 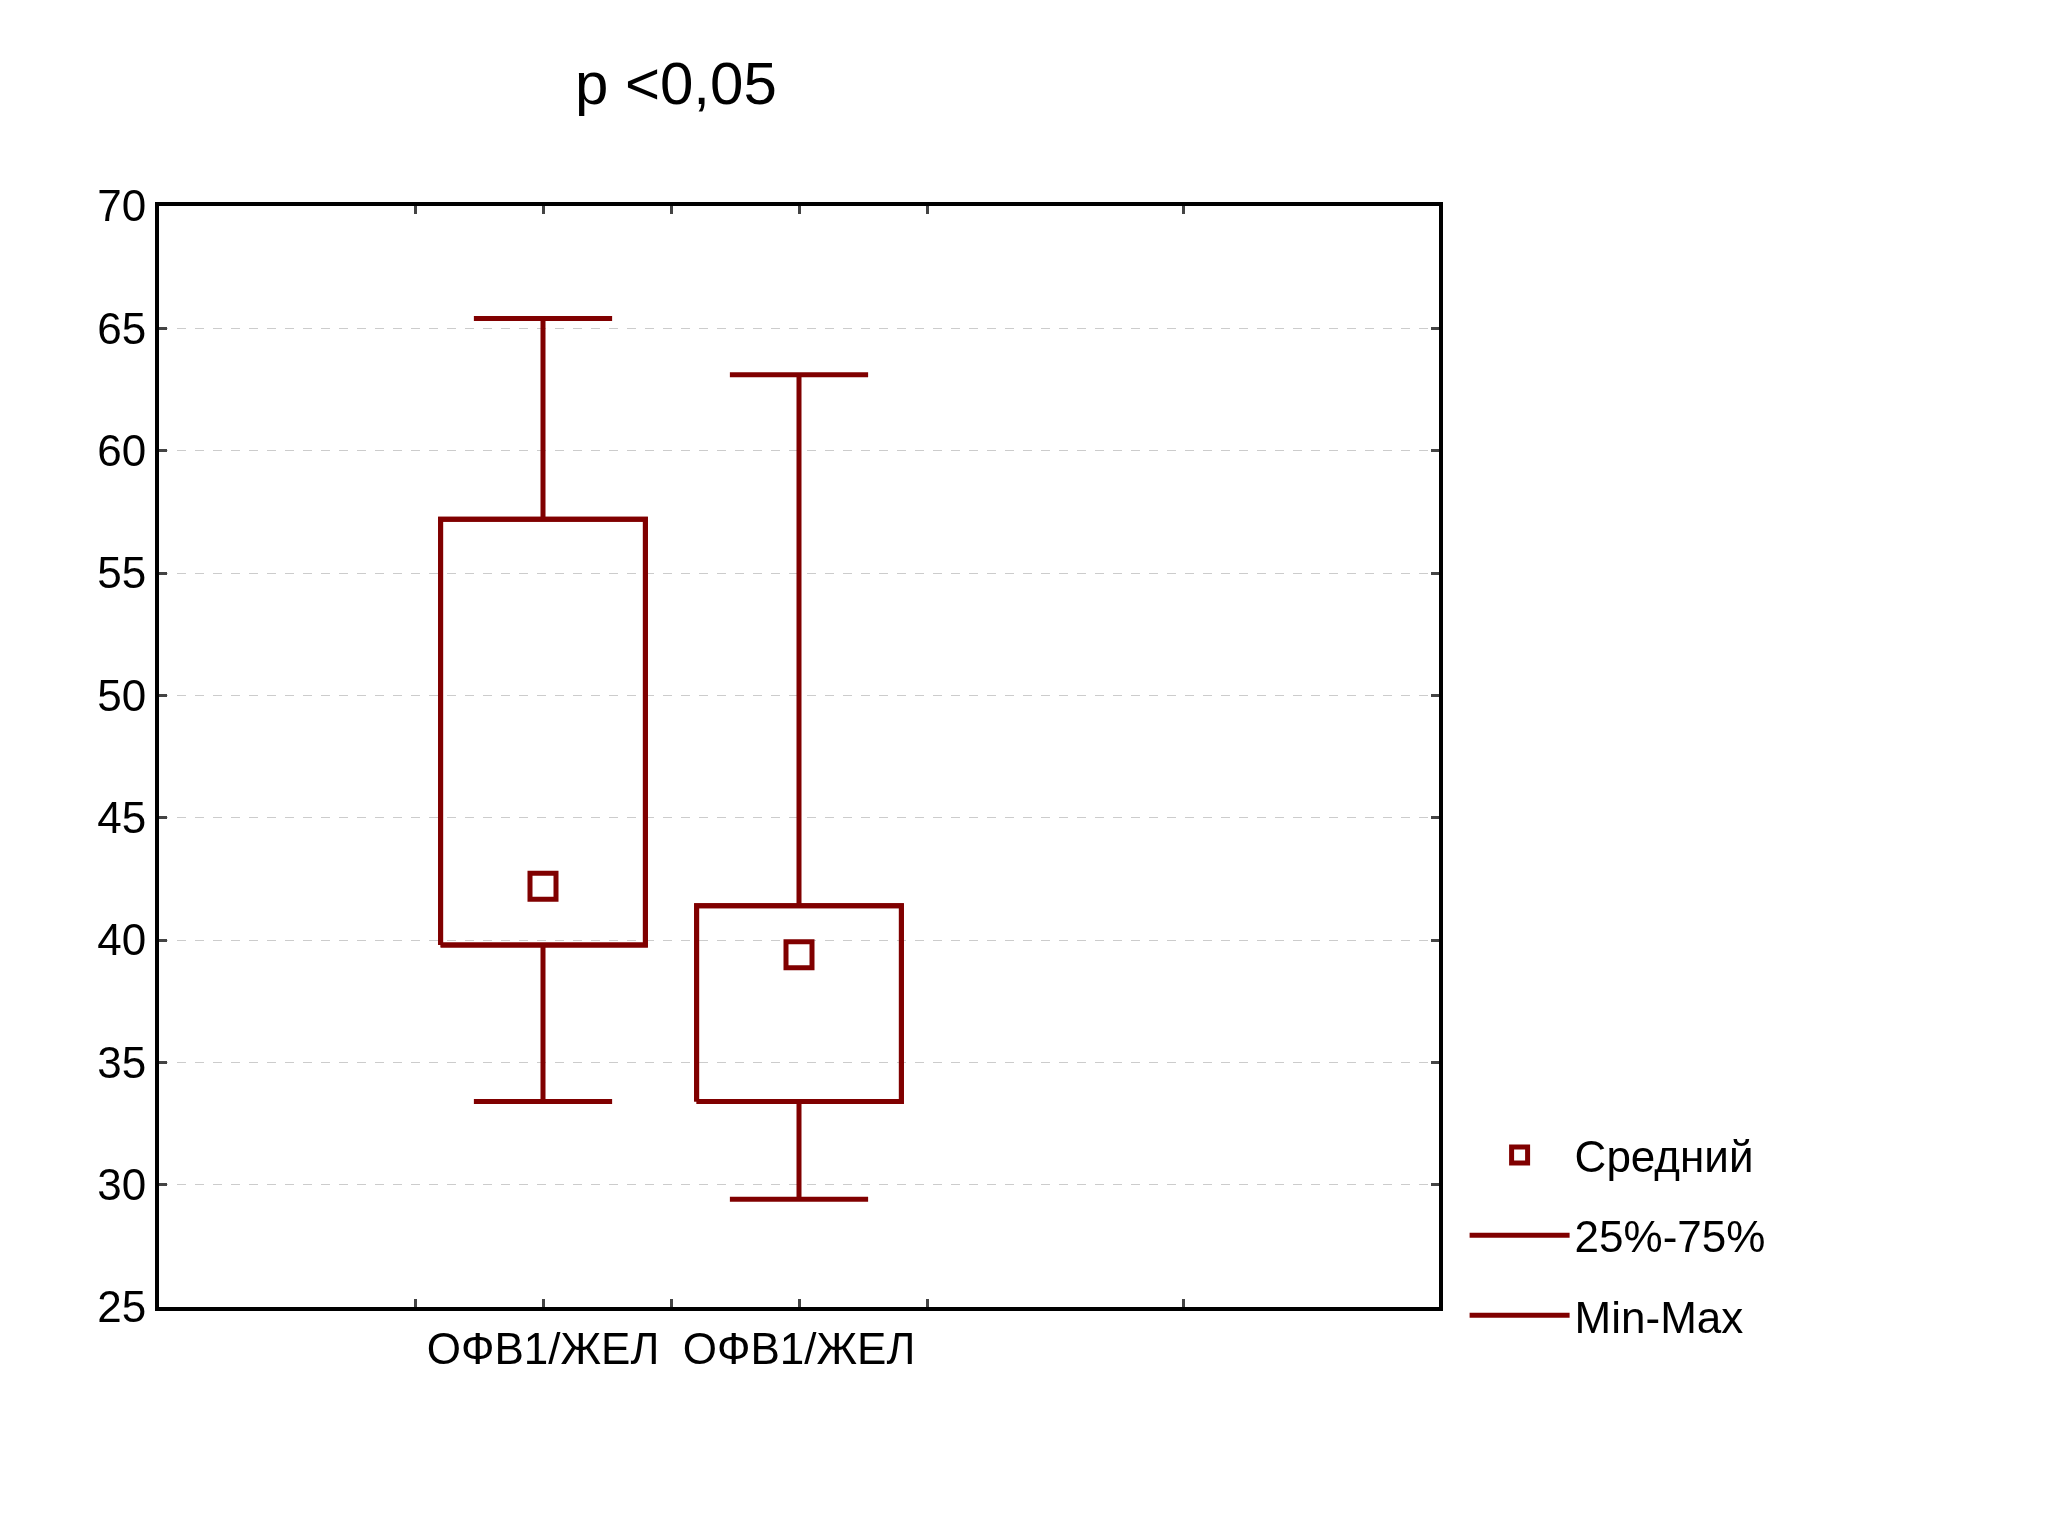 I want to click on y-tick-label: 40, so click(x=122, y=940).